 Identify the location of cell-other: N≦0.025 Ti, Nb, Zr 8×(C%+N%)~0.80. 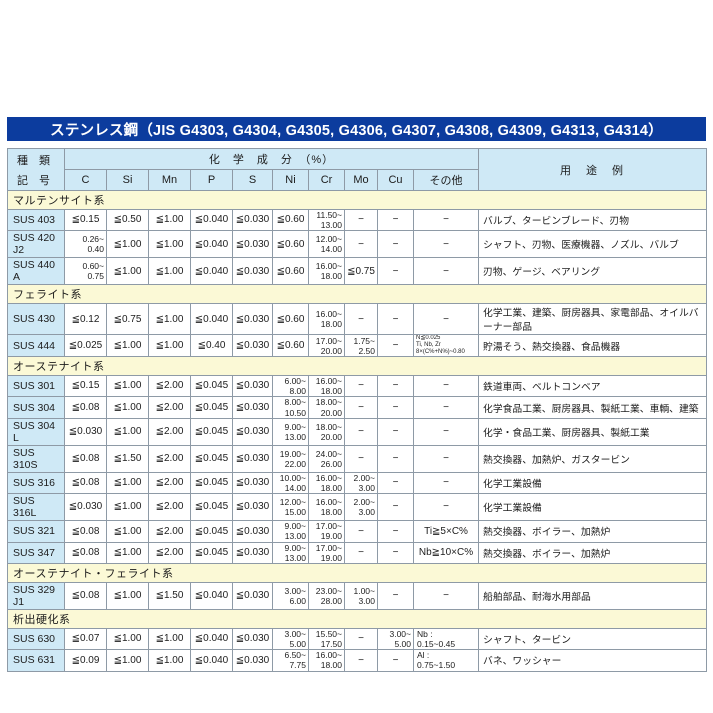
(446, 346).